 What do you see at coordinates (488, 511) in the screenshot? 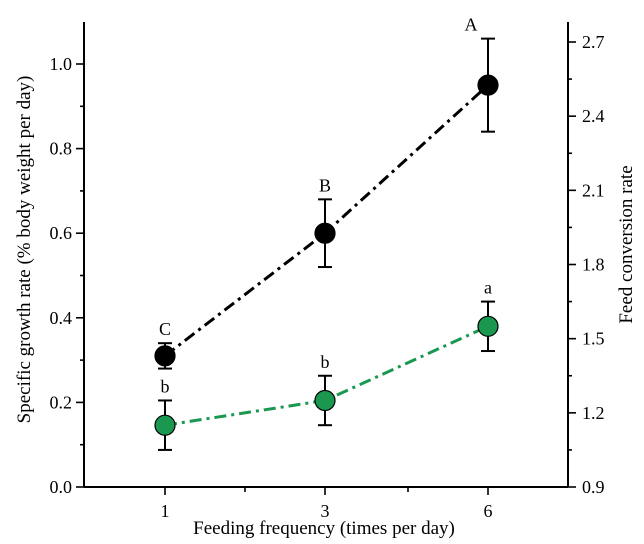
I see `x-tick-label: 6` at bounding box center [488, 511].